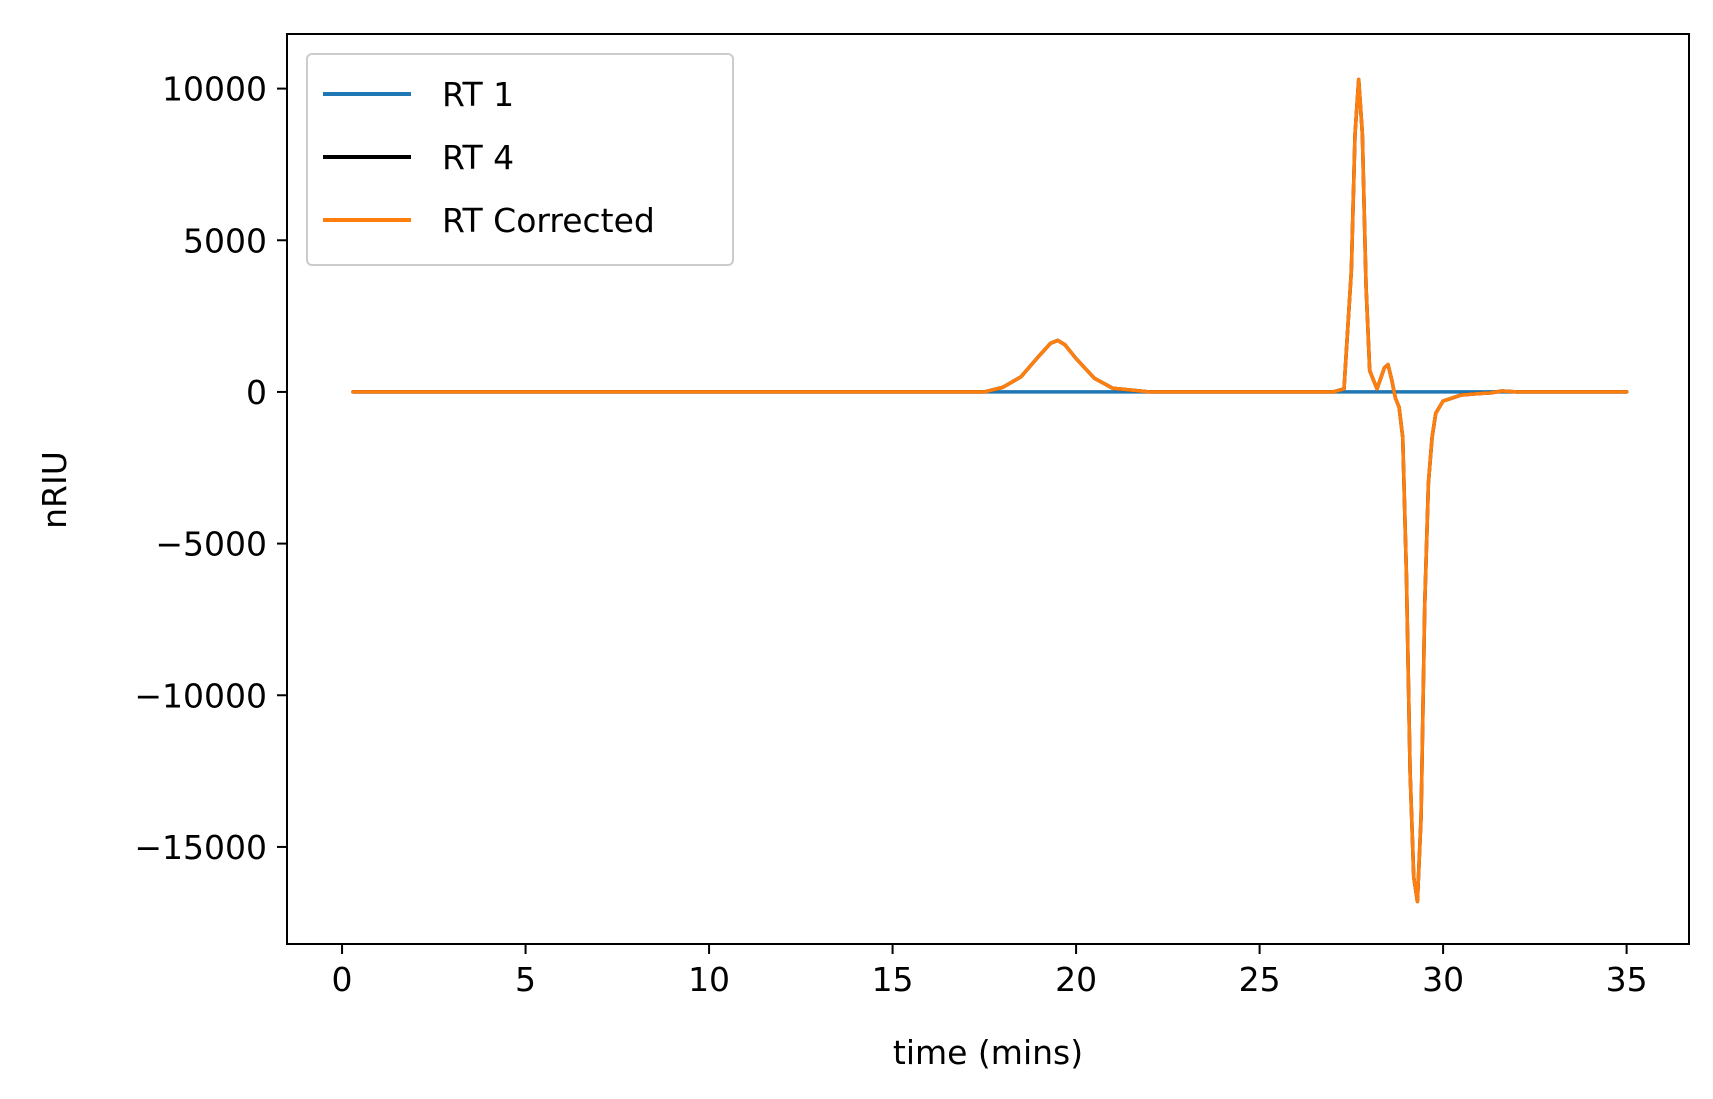 This screenshot has width=1713, height=1099. Describe the element at coordinates (478, 157) in the screenshot. I see `legend-label: RT 4` at that location.